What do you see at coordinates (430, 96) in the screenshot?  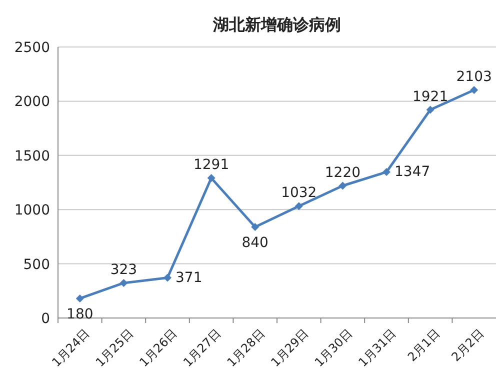 I see `data-label: 1921` at bounding box center [430, 96].